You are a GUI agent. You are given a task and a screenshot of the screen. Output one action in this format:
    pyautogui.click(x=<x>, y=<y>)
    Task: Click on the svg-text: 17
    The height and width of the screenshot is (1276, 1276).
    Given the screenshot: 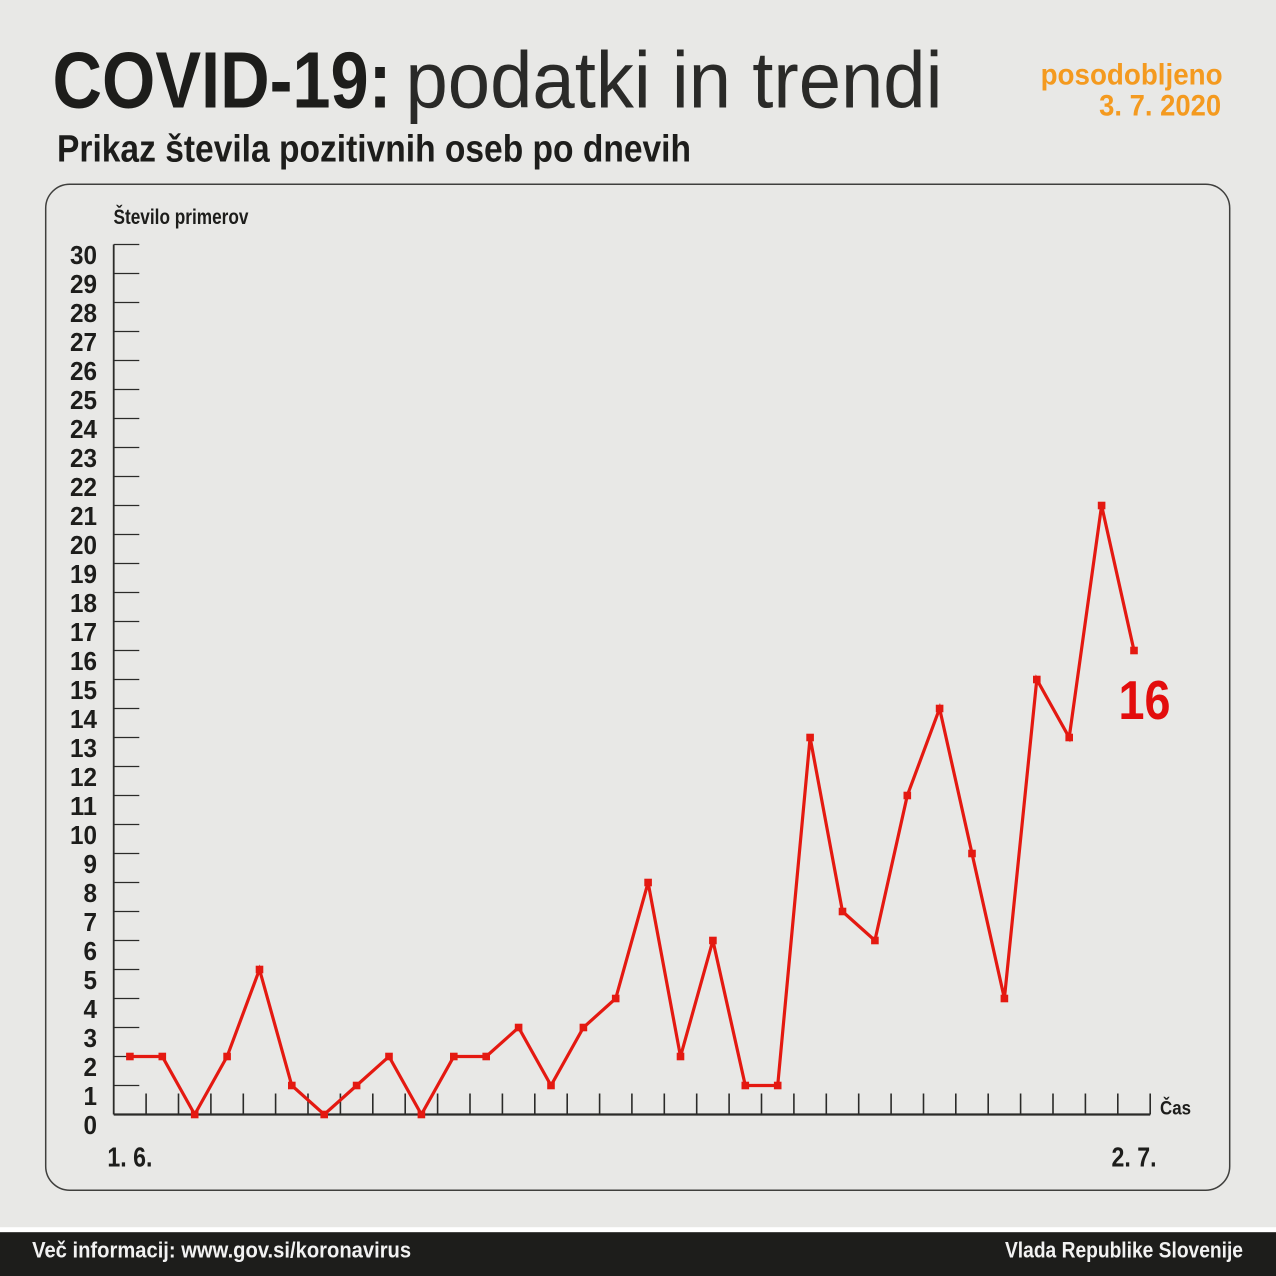 What is the action you would take?
    pyautogui.click(x=83, y=632)
    